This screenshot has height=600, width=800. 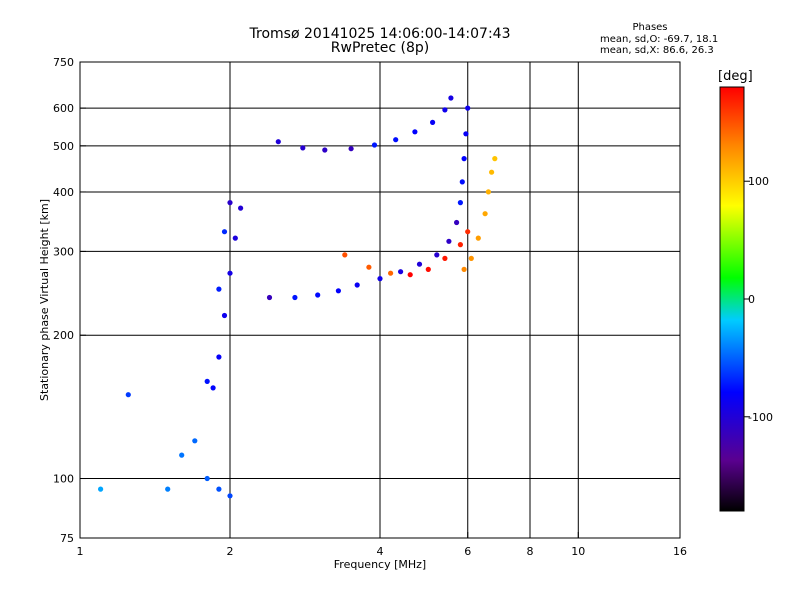 What do you see at coordinates (380, 564) in the screenshot?
I see `x-axis-label: Frequency [MHz]` at bounding box center [380, 564].